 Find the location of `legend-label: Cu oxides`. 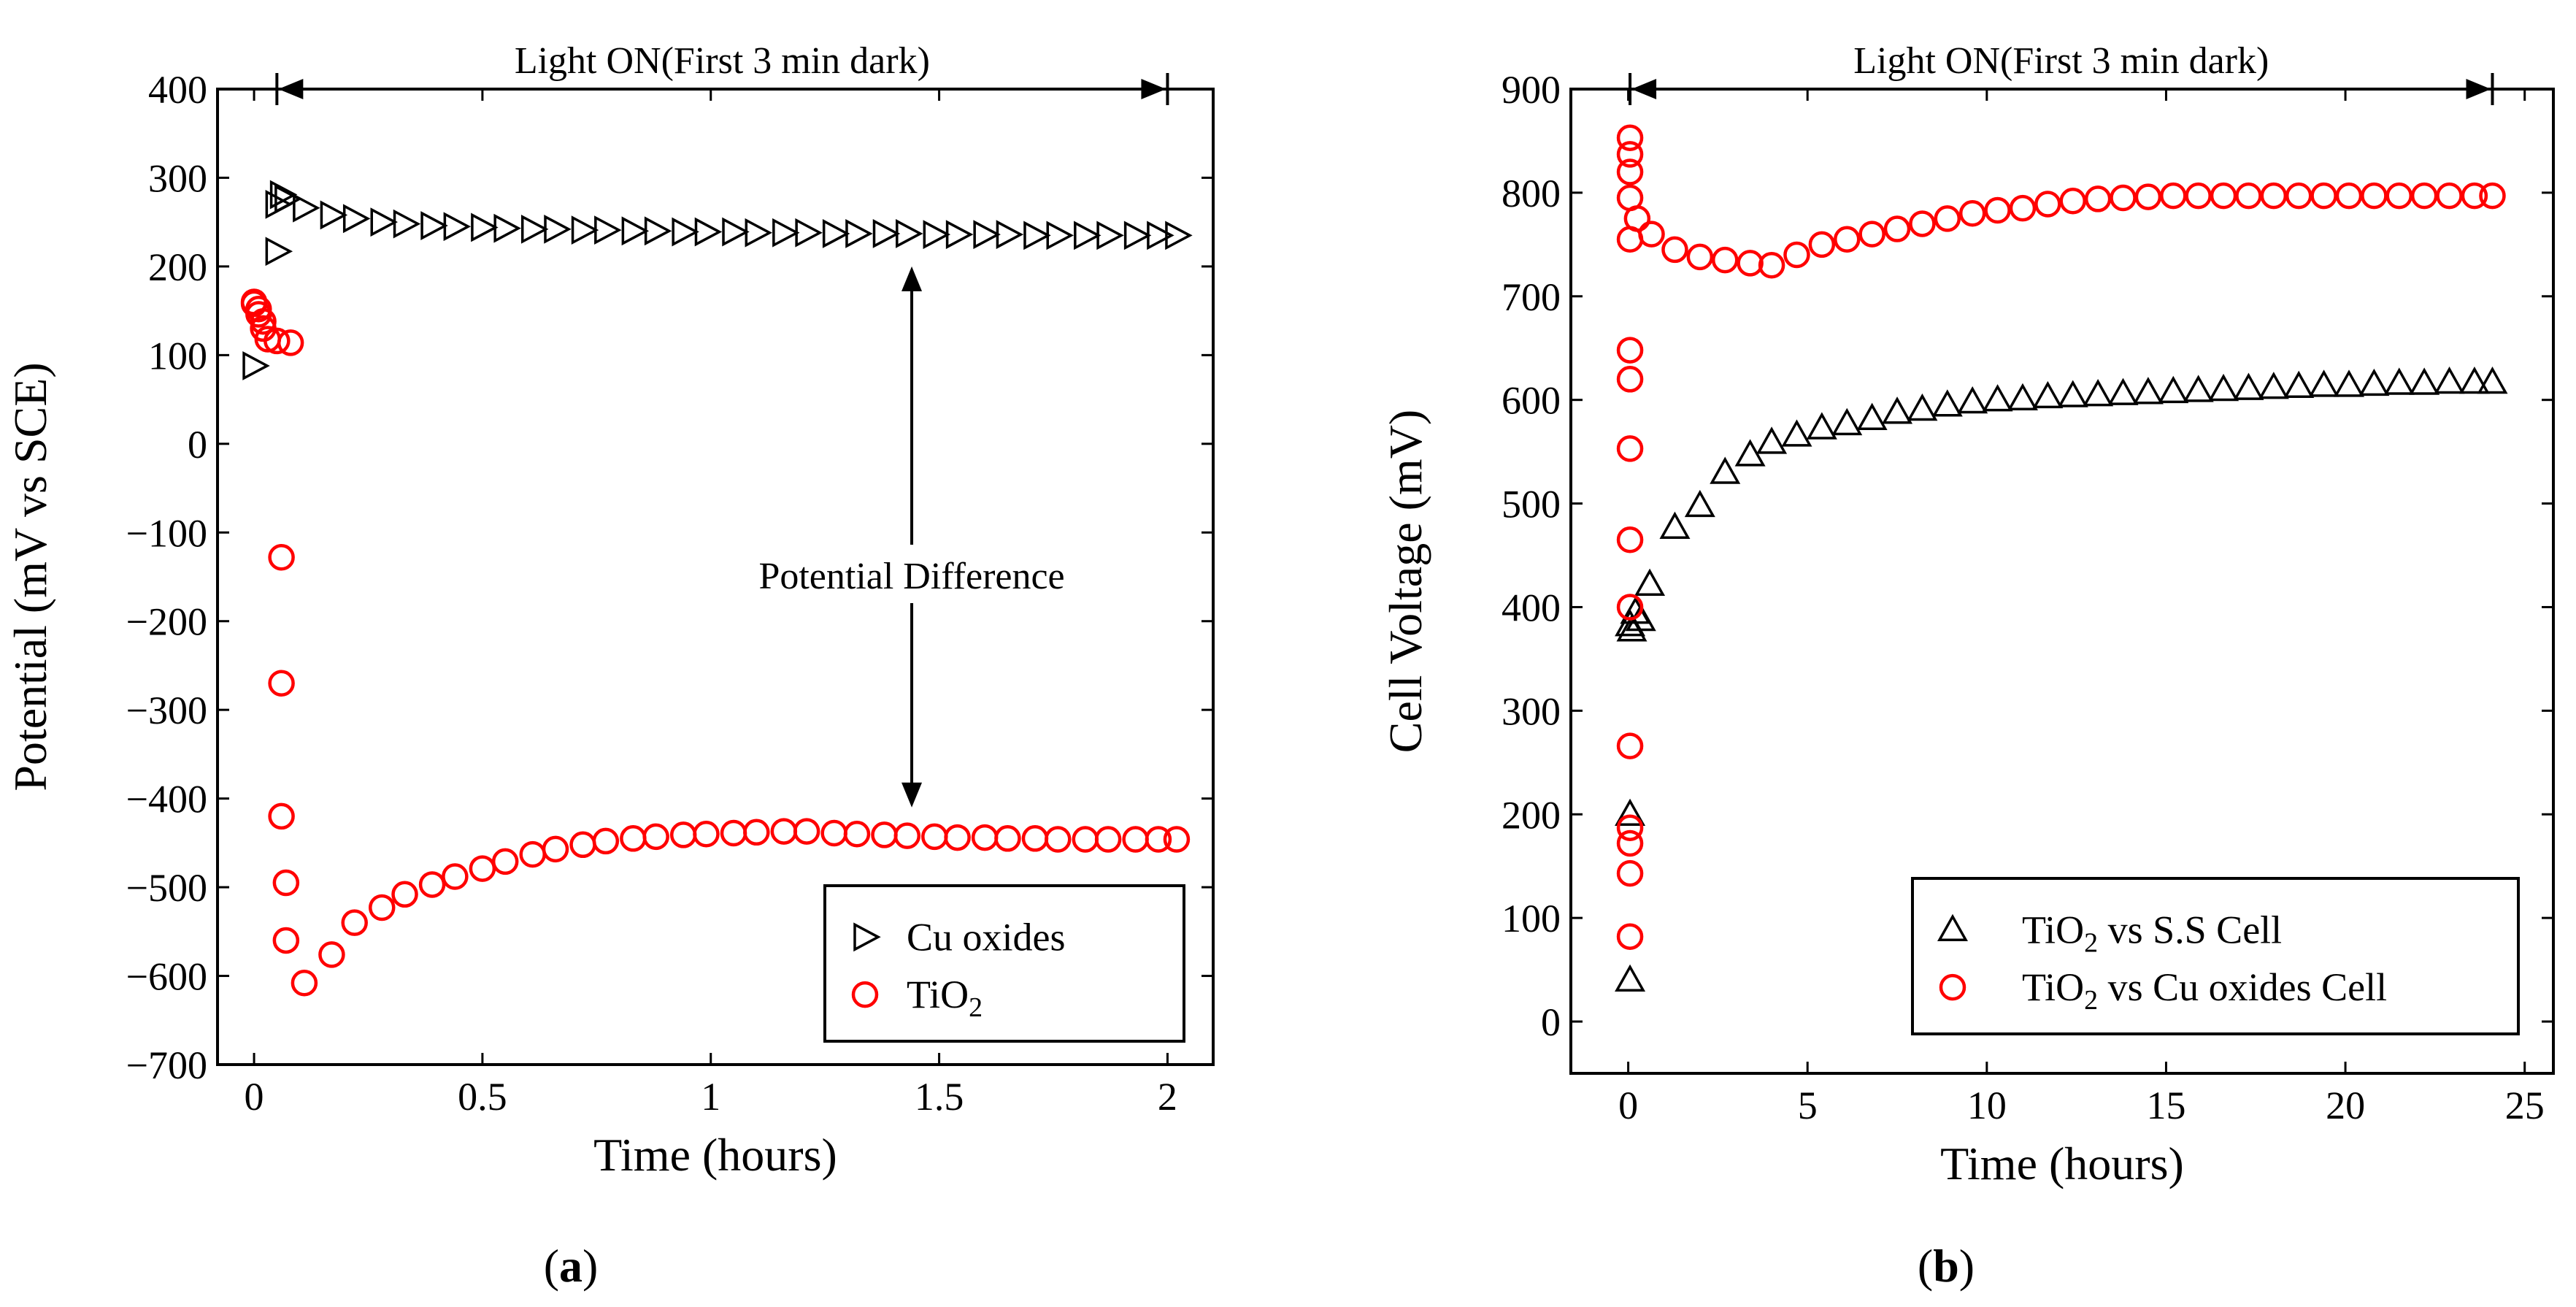

legend-label: Cu oxides is located at coordinates (986, 937).